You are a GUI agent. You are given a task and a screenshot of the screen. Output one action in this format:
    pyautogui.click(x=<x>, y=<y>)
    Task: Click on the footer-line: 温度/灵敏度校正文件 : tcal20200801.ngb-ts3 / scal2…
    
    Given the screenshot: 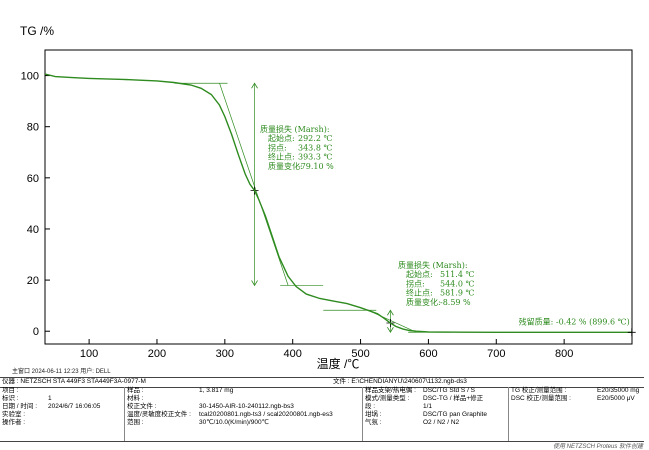 What is the action you would take?
    pyautogui.click(x=244, y=415)
    